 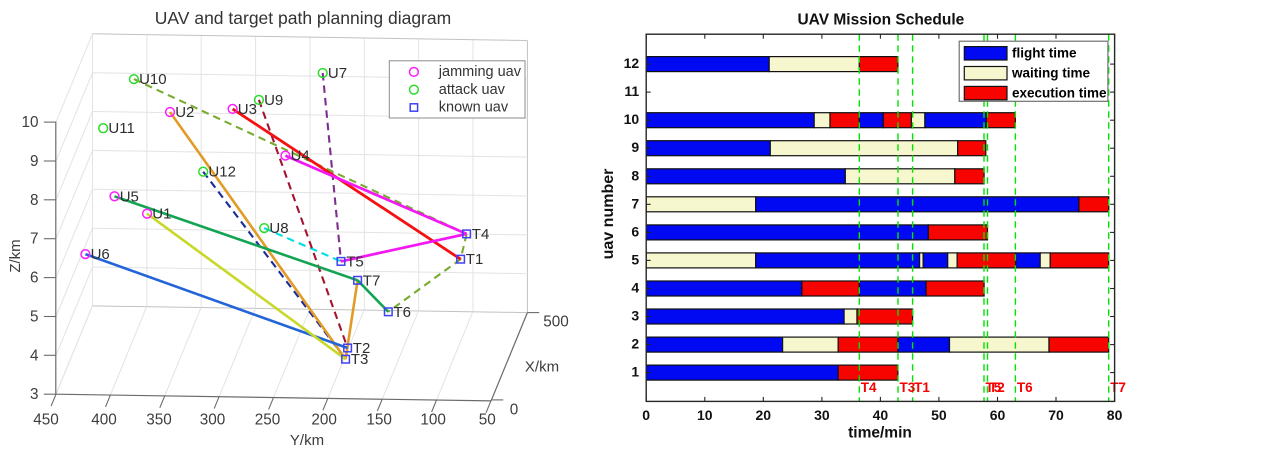 What do you see at coordinates (121, 128) in the screenshot?
I see `svg-text: U11` at bounding box center [121, 128].